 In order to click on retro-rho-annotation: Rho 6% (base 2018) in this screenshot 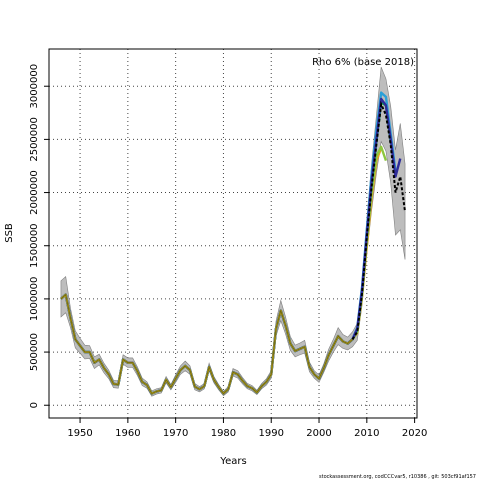, I will do `click(363, 62)`.